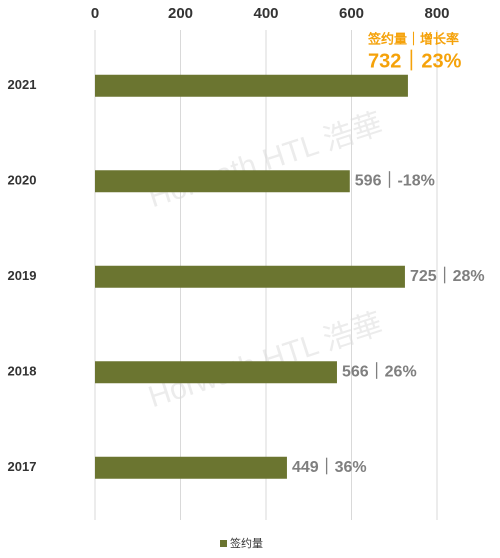  Describe the element at coordinates (22, 180) in the screenshot. I see `category-label: 2020` at that location.